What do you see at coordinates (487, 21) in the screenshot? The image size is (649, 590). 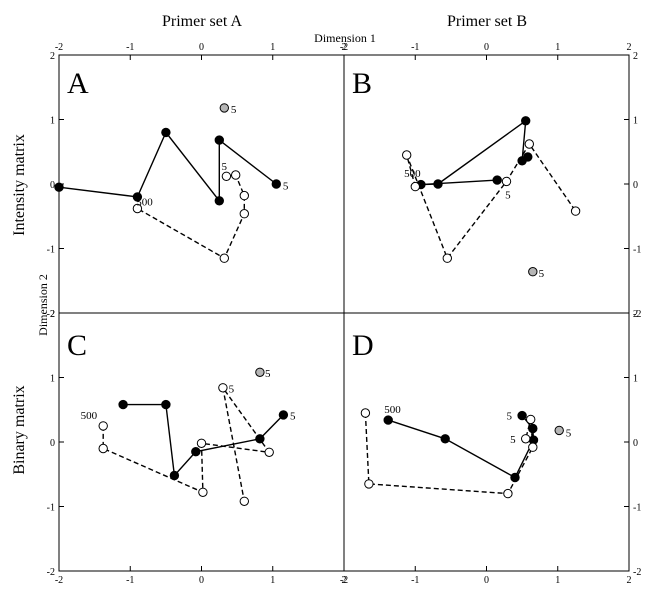 I see `column-title-b: Primer set B` at bounding box center [487, 21].